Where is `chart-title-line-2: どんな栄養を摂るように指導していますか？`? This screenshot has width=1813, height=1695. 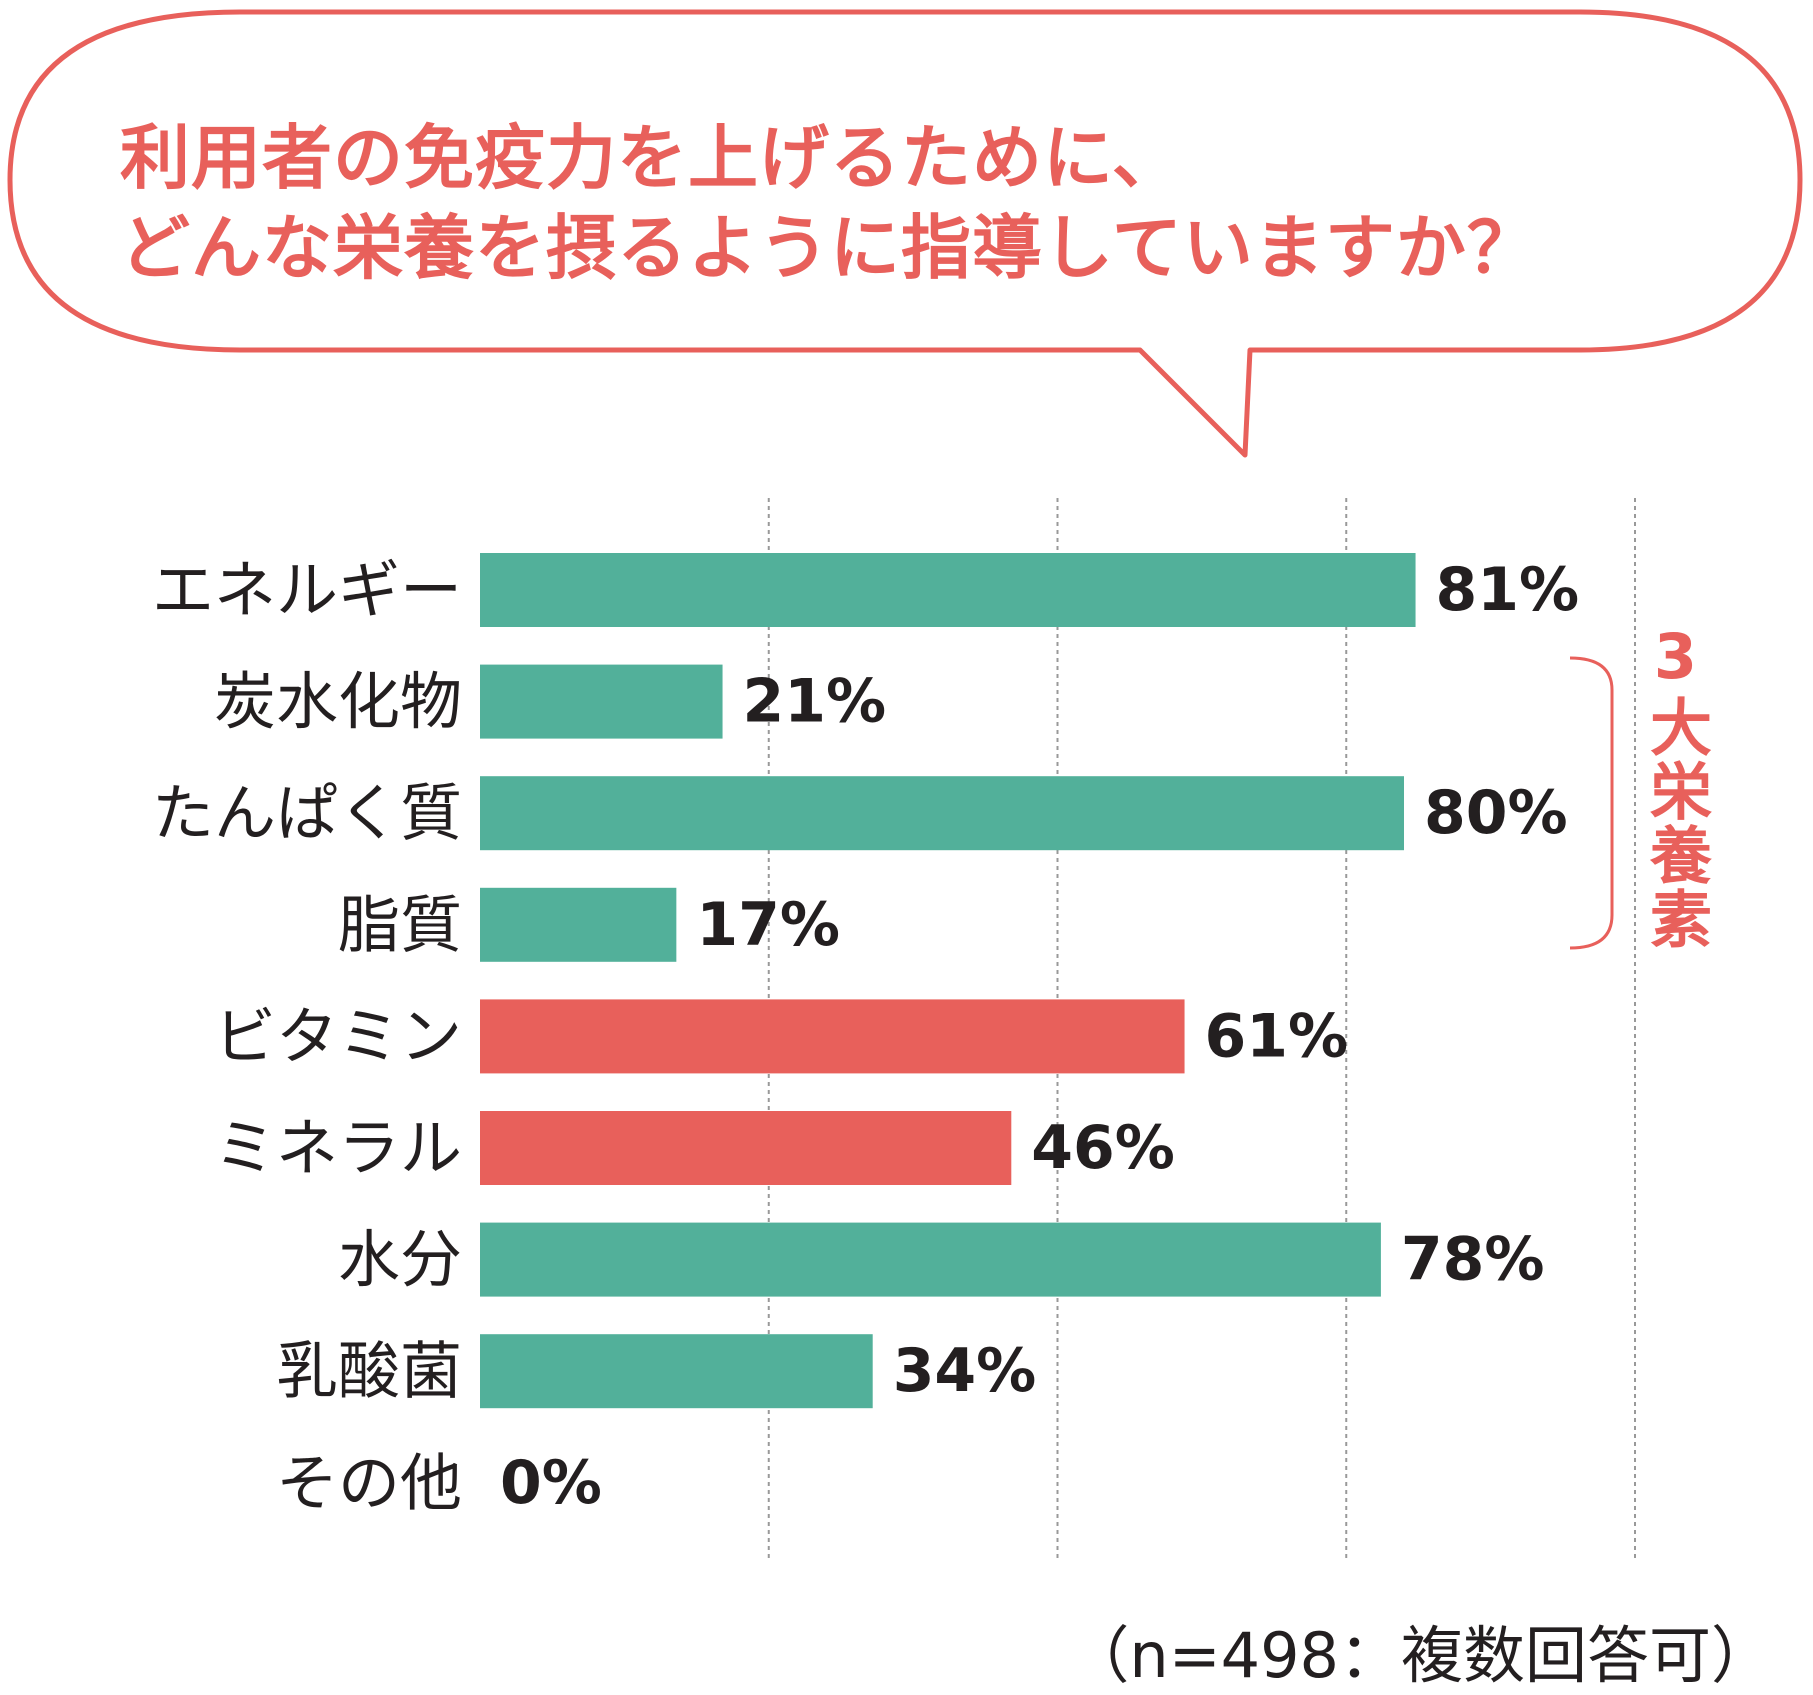 chart-title-line-2: どんな栄養を摂るように指導していますか？ is located at coordinates (829, 248).